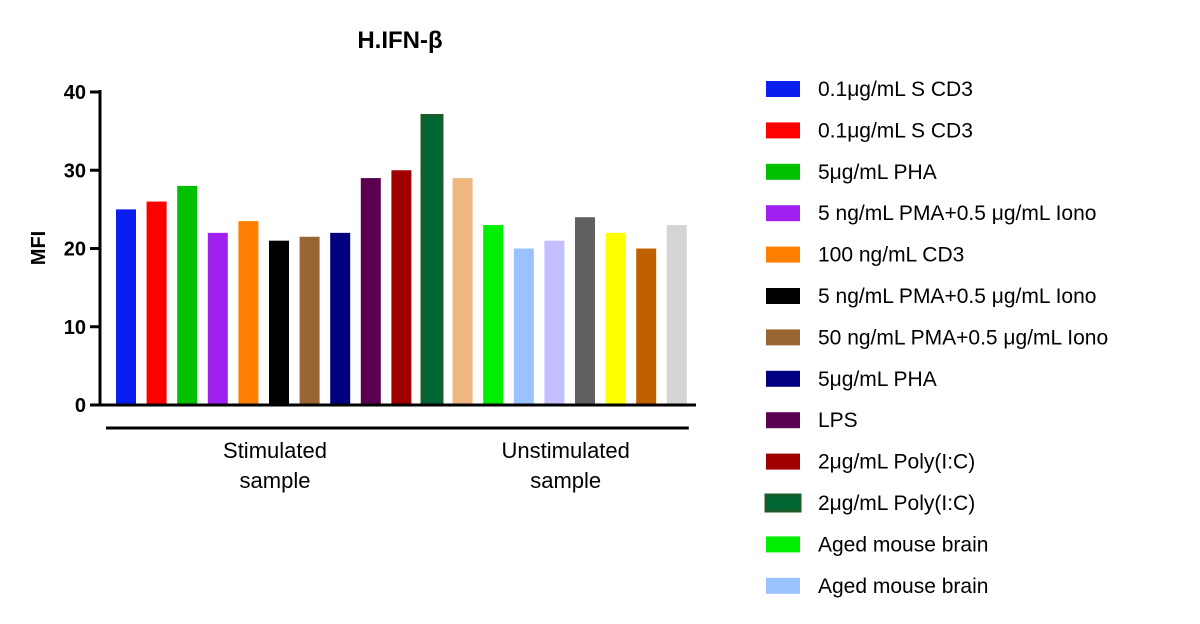 This screenshot has width=1200, height=624. Describe the element at coordinates (75, 250) in the screenshot. I see `y-tick-label: 20` at that location.